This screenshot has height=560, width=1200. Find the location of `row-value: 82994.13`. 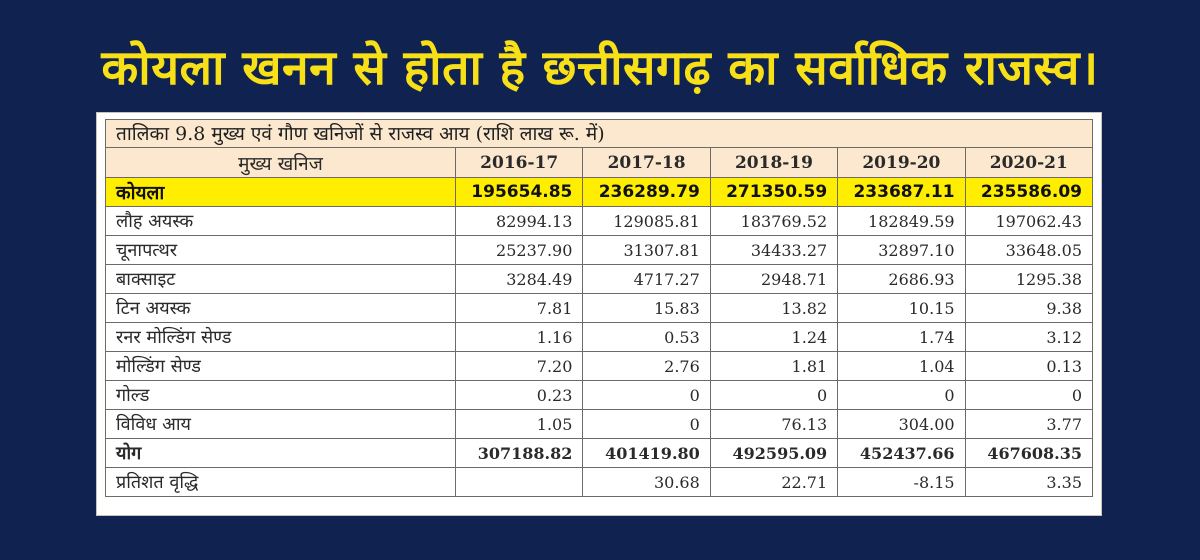

row-value: 82994.13 is located at coordinates (519, 221).